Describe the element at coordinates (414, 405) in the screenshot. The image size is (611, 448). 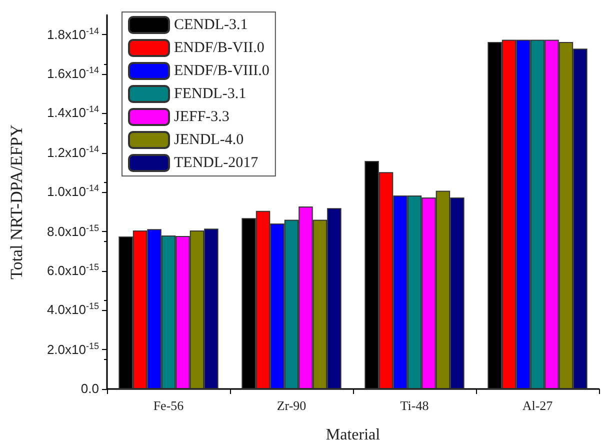
I see `x-tick-label: Ti-48` at that location.